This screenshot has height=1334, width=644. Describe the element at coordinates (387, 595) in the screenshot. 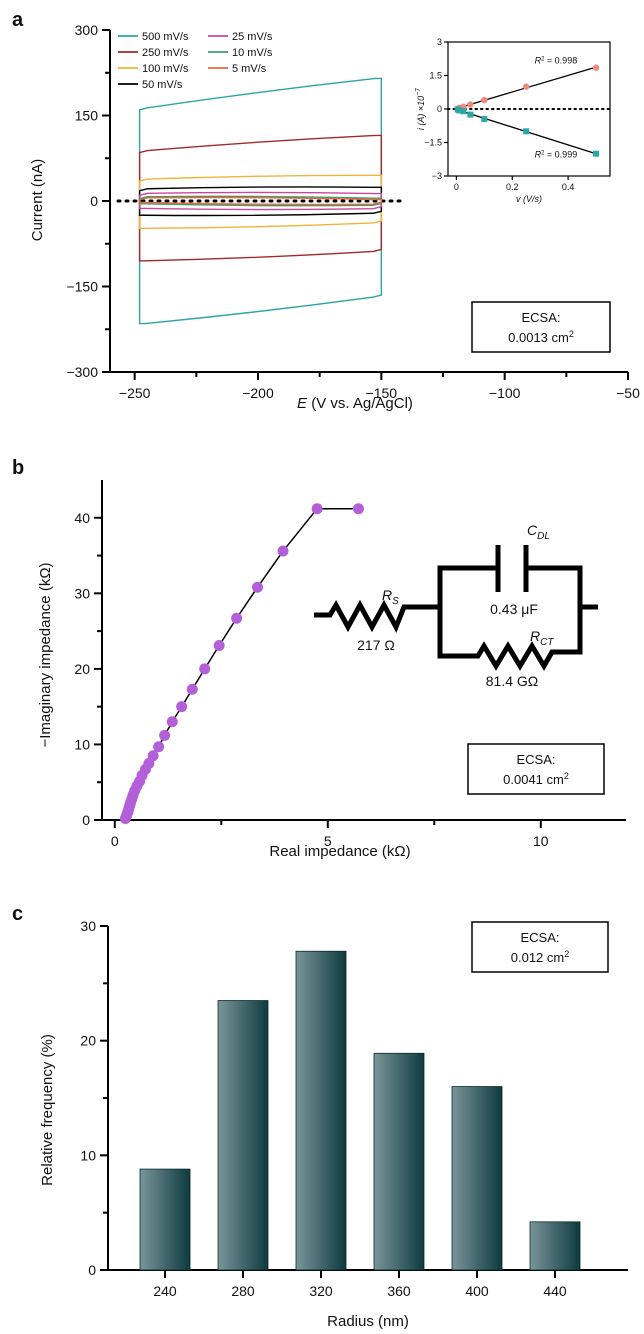

I see `rs-label-main: R` at that location.